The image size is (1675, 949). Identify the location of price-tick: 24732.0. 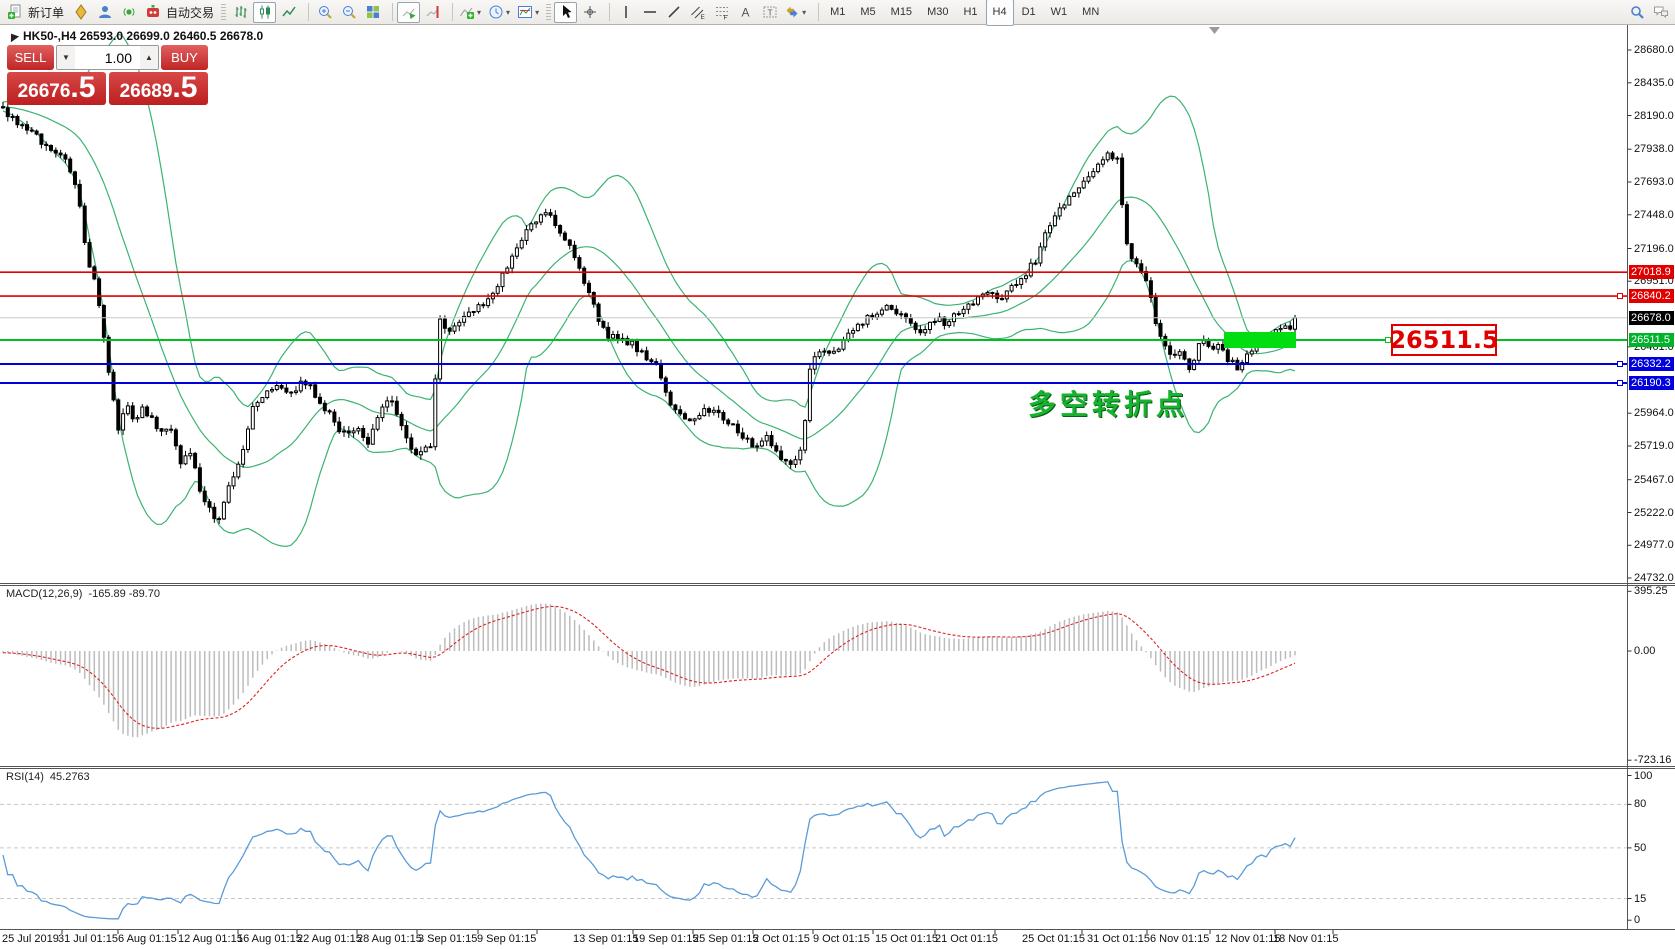
(1654, 578).